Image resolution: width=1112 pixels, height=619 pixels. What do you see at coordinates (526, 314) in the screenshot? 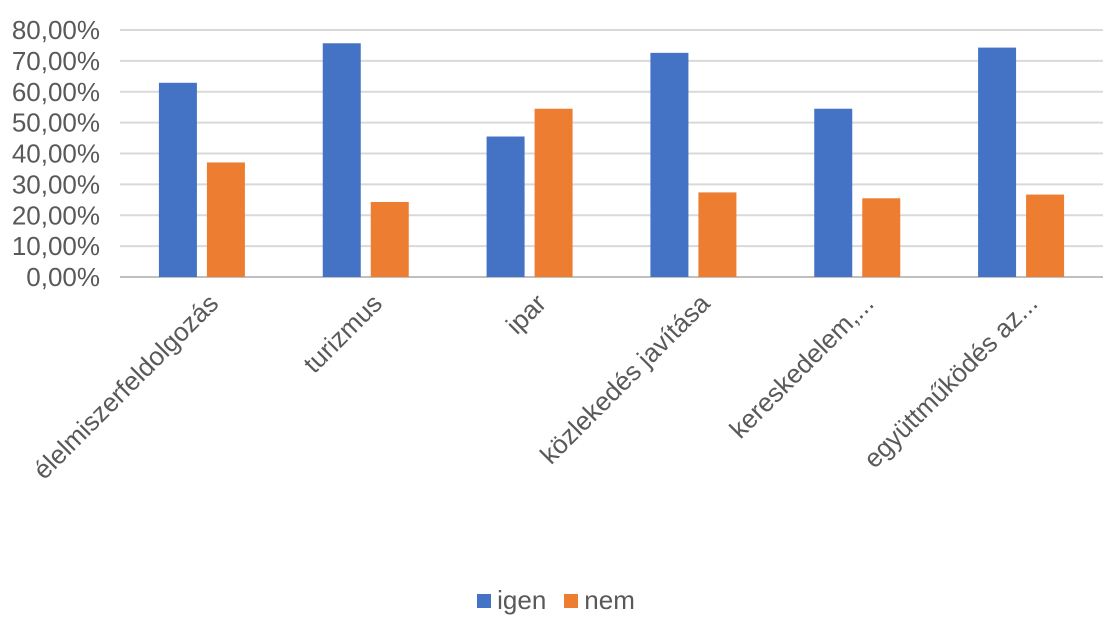
I see `x-category-label: ipar` at bounding box center [526, 314].